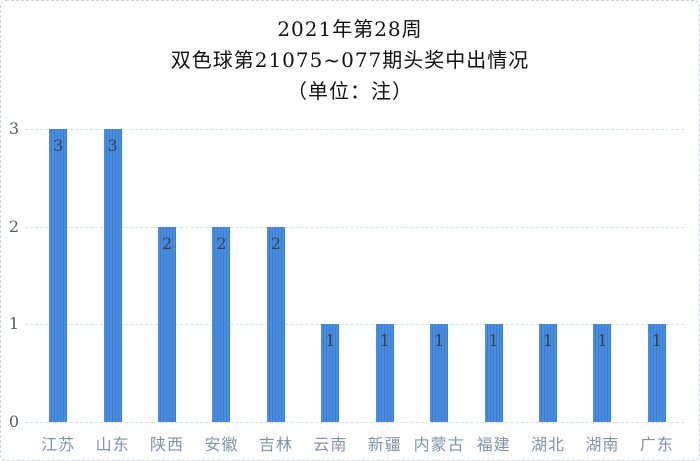  What do you see at coordinates (656, 444) in the screenshot?
I see `x-axis-label: 广东` at bounding box center [656, 444].